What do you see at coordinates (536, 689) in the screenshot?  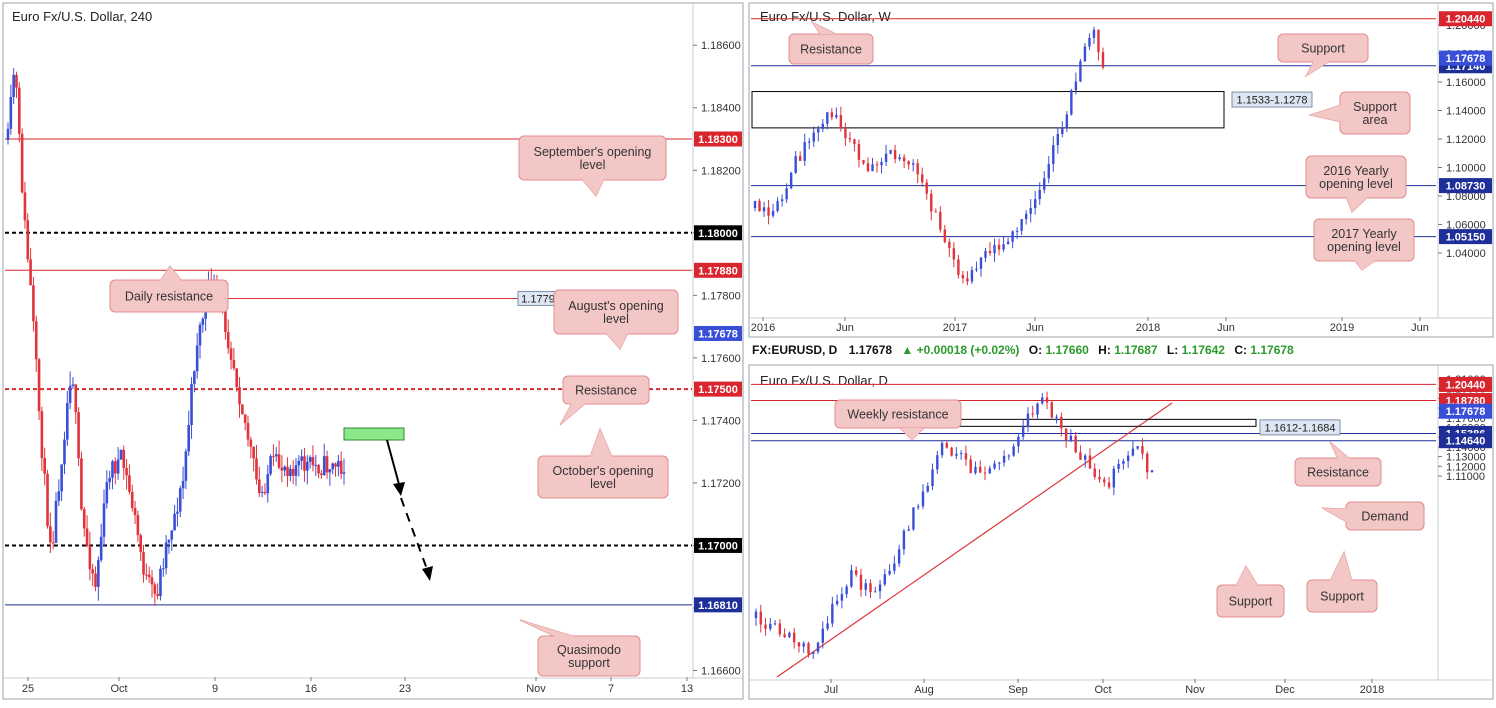 I see `h4-xtick-label: Nov` at bounding box center [536, 689].